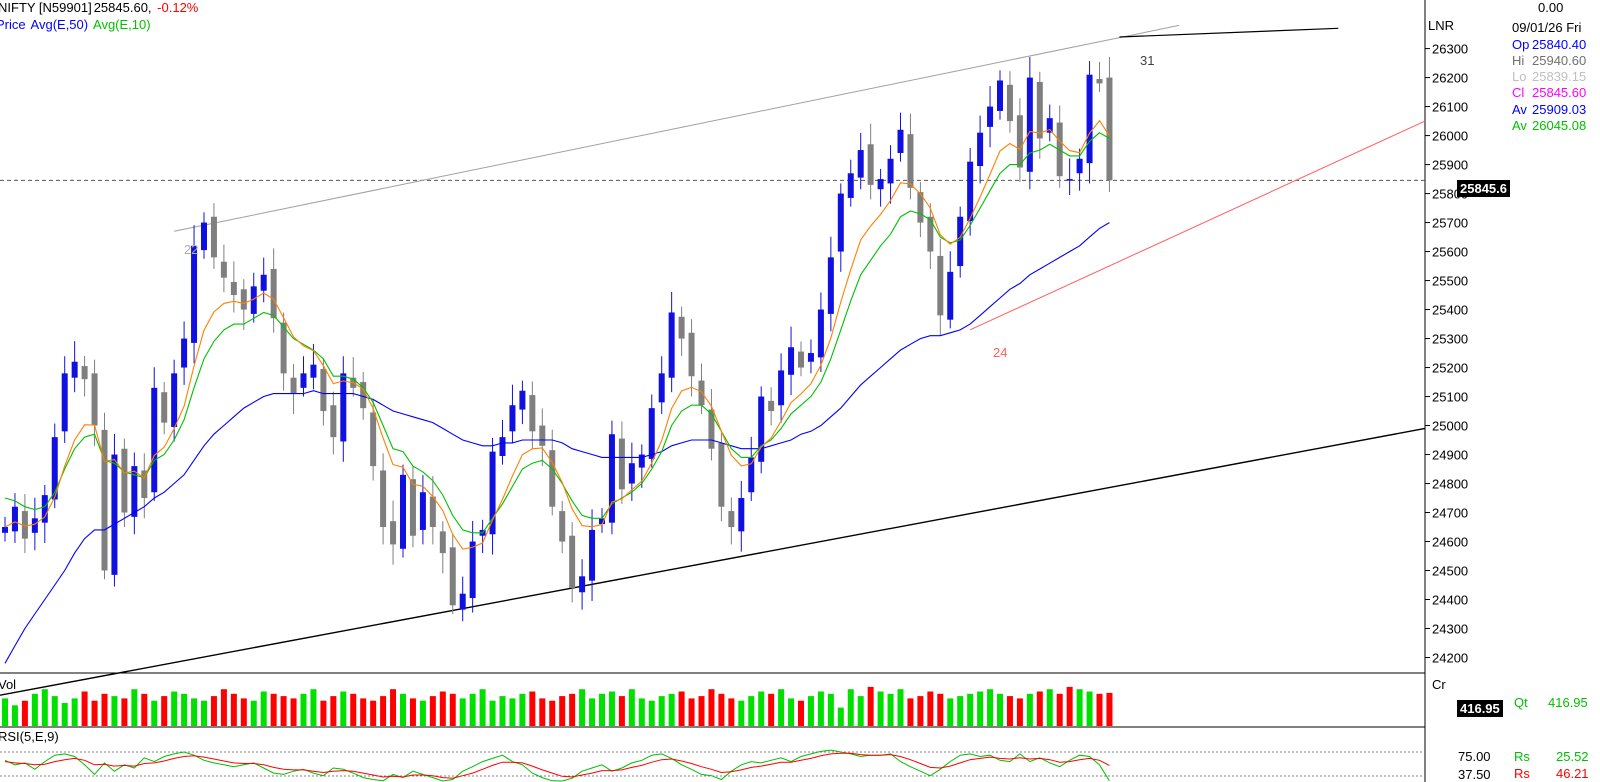 The height and width of the screenshot is (782, 1600). I want to click on info-date: 09/01/26 Fri, so click(1547, 27).